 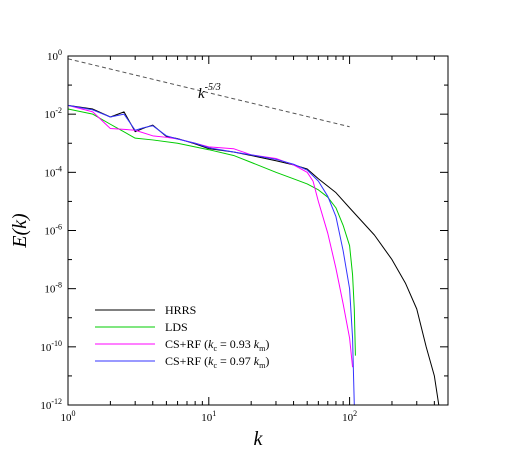 What do you see at coordinates (176, 327) in the screenshot?
I see `legend-label-2: LDS` at bounding box center [176, 327].